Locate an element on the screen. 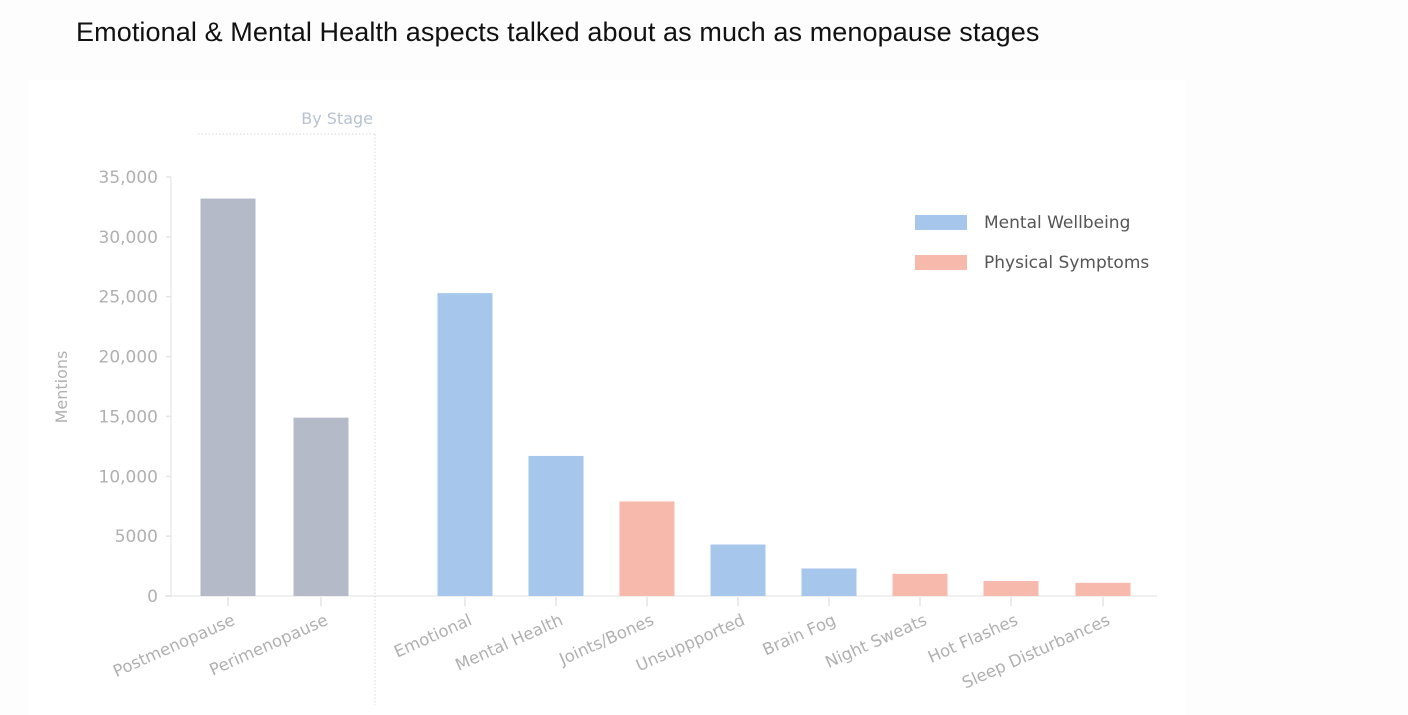 The width and height of the screenshot is (1408, 715). y-tick-label: 25,000 is located at coordinates (128, 298).